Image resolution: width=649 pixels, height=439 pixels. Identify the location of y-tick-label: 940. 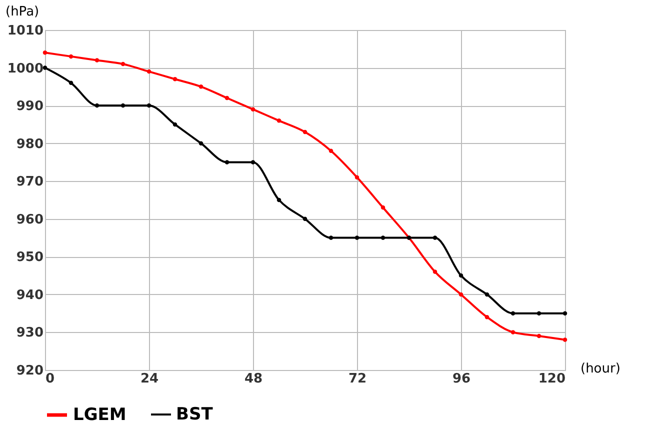
(30, 295).